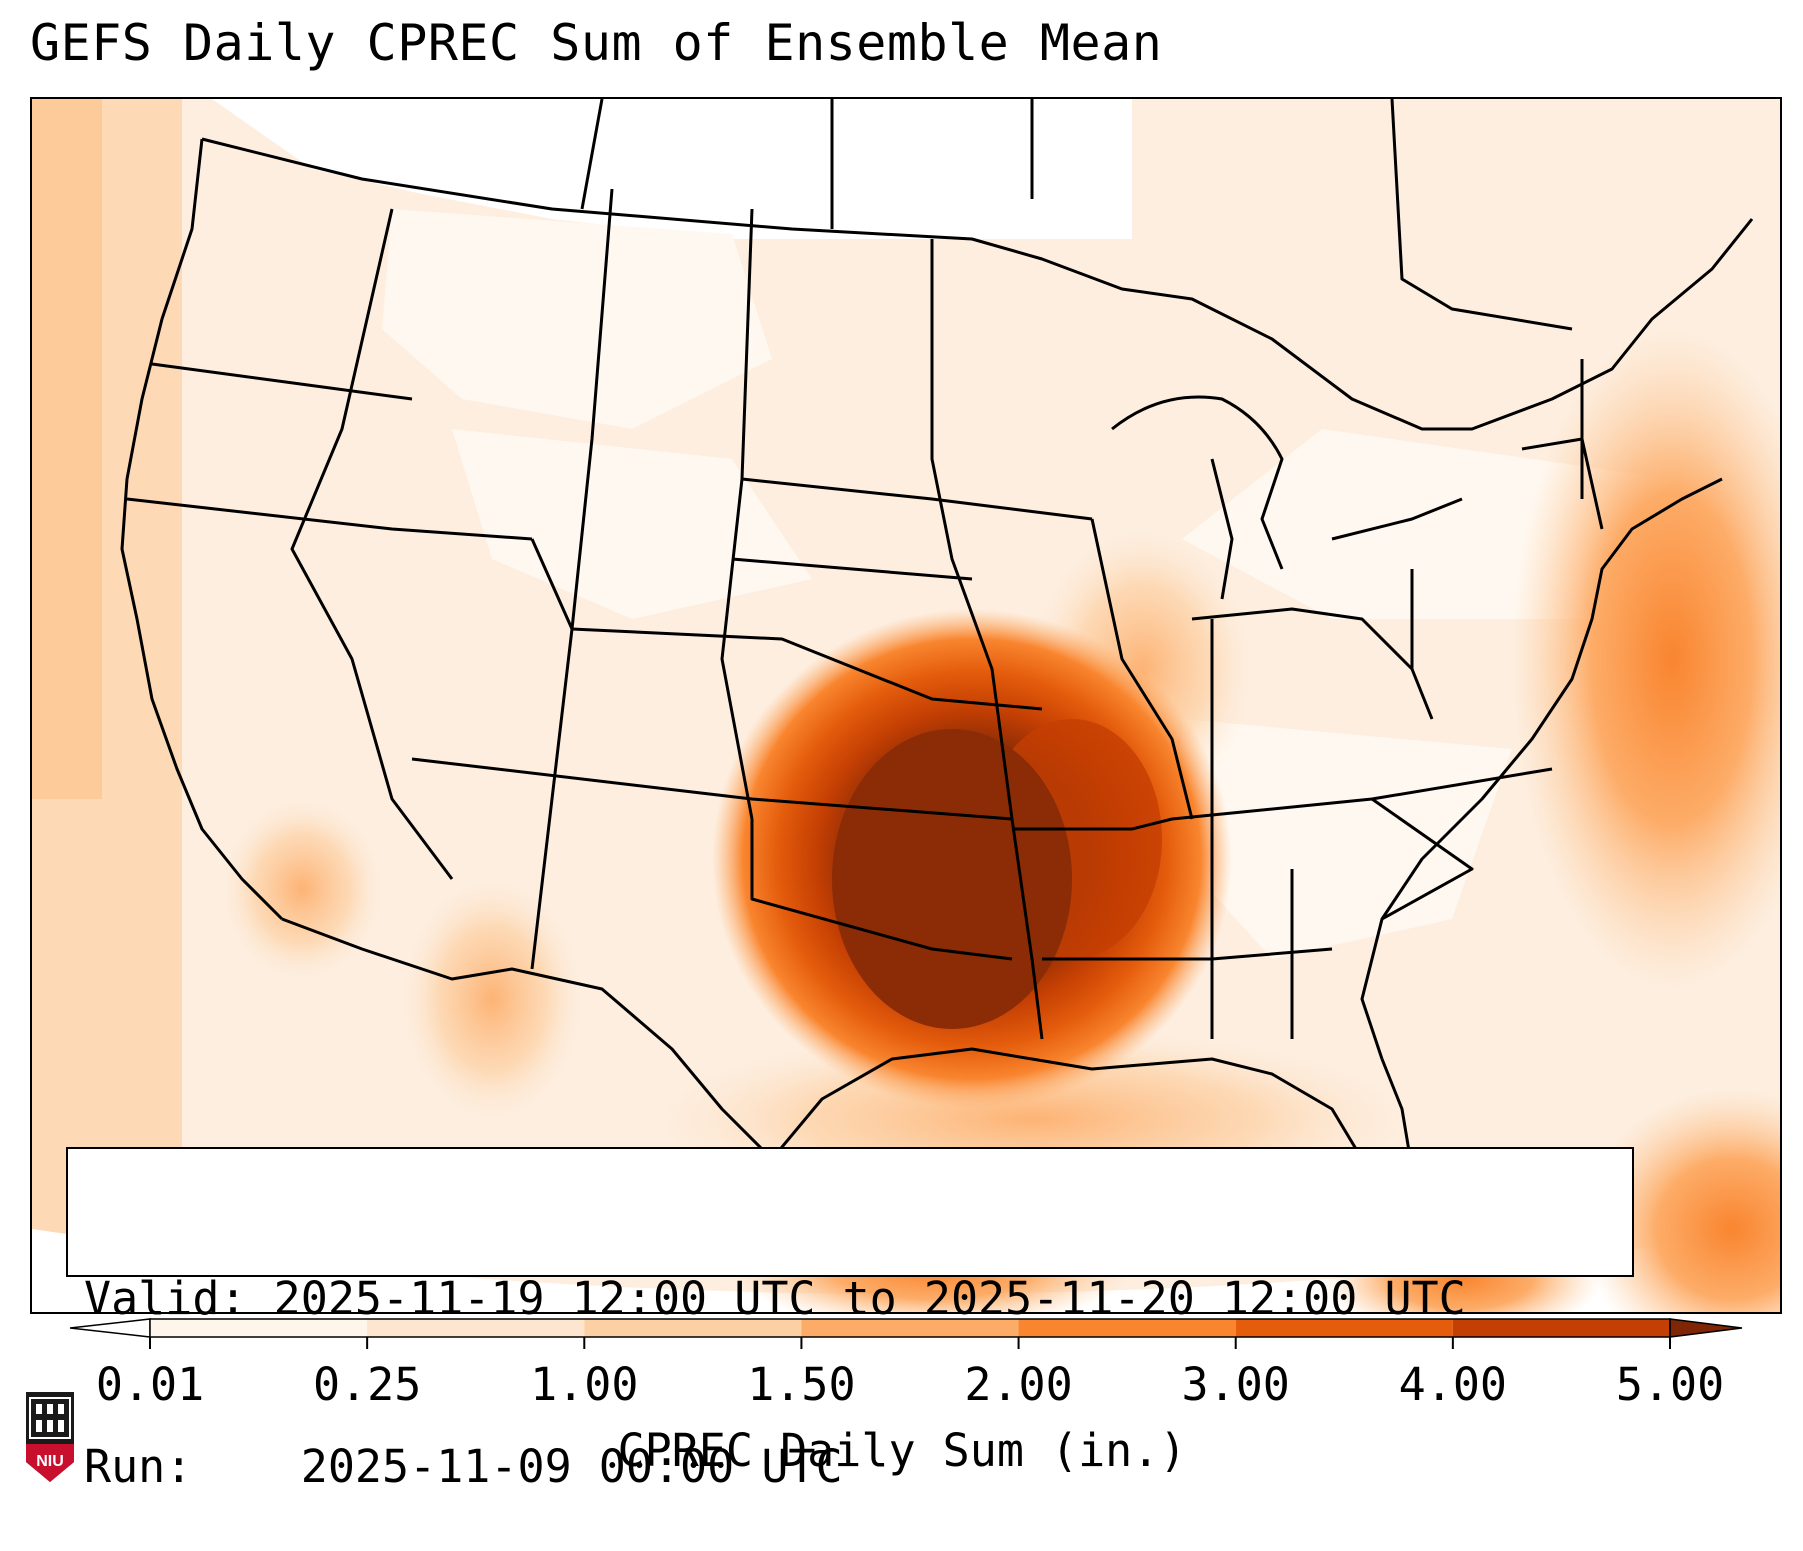 The image size is (1803, 1551). I want to click on colorbar-tick-label: 1.00, so click(584, 1384).